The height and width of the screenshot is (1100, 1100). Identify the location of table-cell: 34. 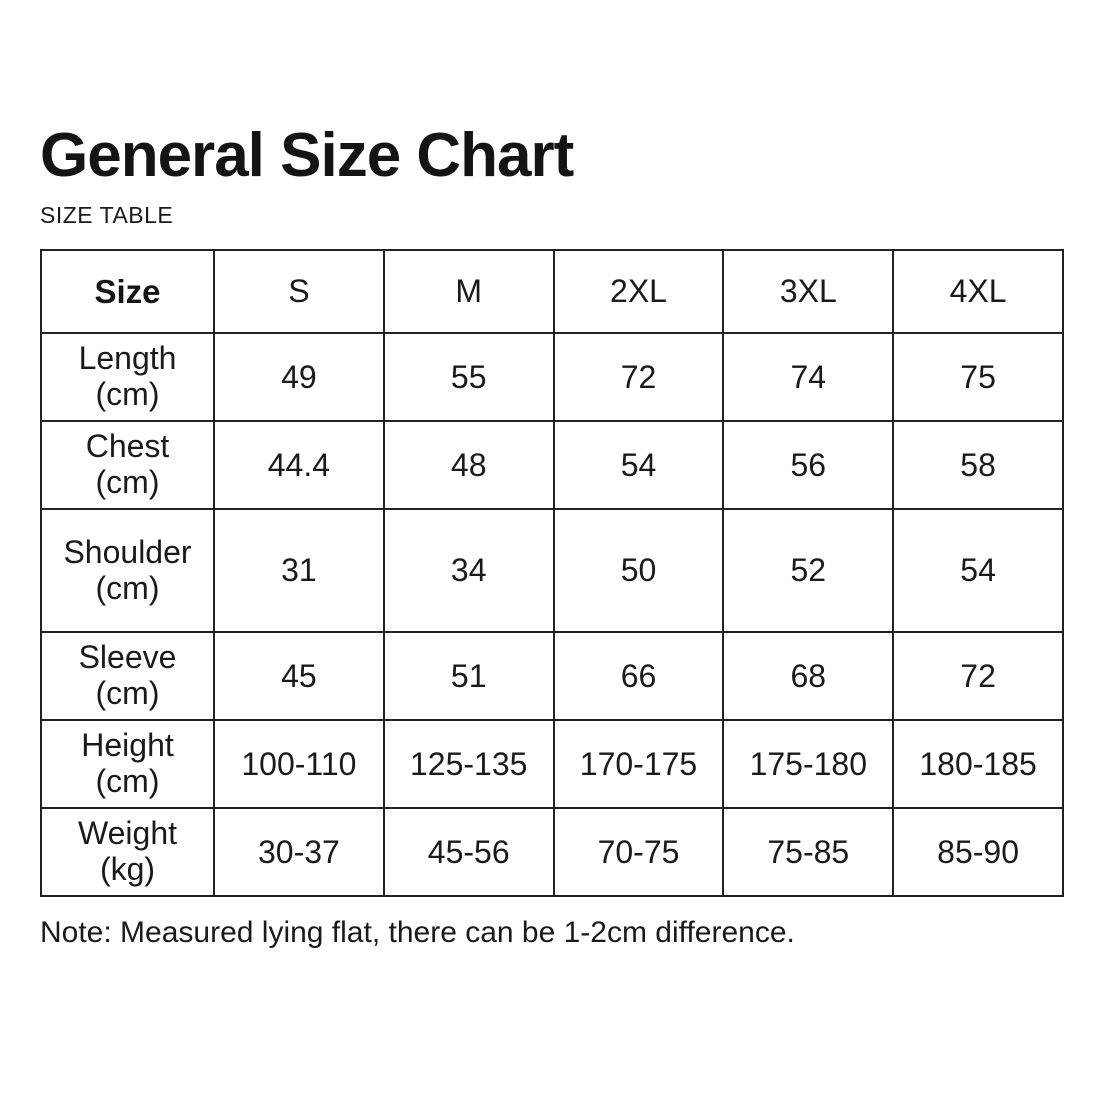
(468, 571).